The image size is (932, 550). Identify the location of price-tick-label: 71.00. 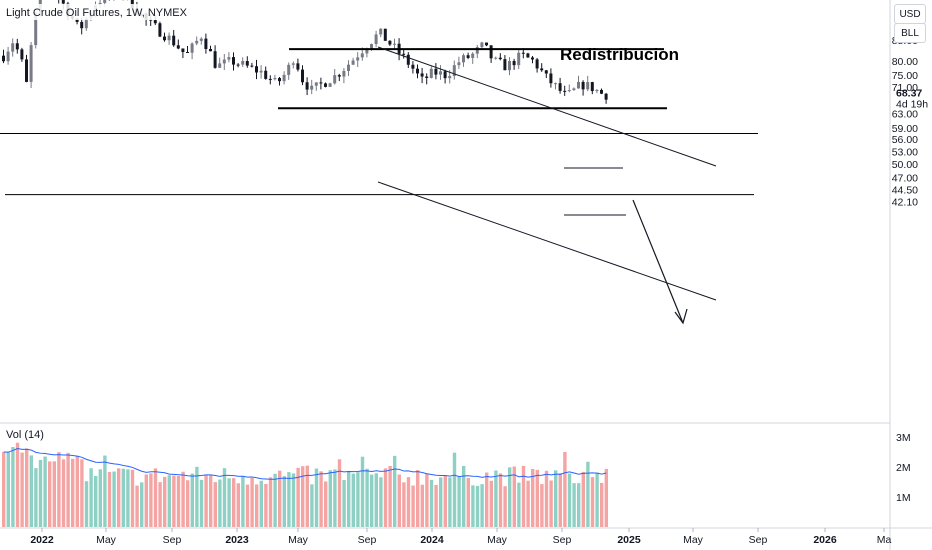
(905, 88).